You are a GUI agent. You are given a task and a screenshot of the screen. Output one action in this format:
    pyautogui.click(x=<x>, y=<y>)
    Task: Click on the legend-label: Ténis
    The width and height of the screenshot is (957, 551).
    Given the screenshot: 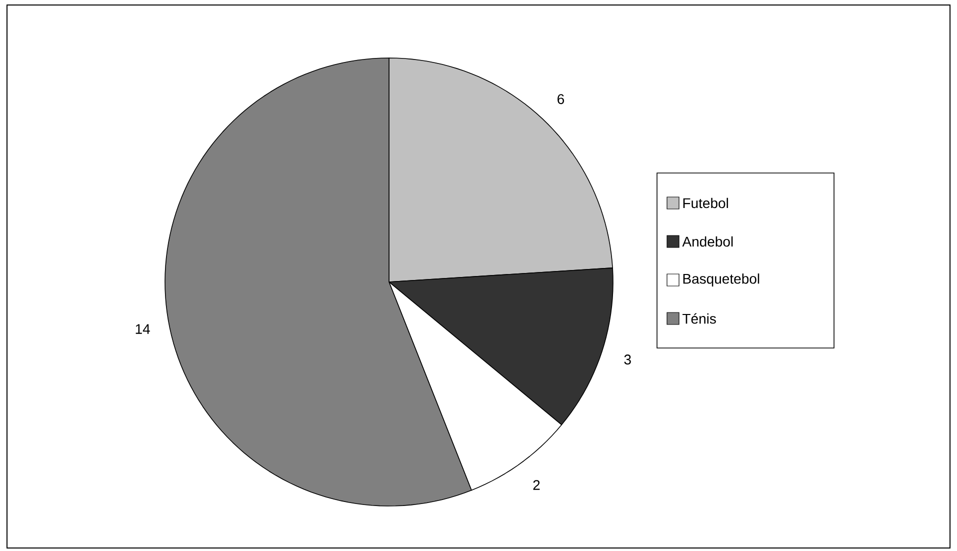 What is the action you would take?
    pyautogui.click(x=699, y=318)
    